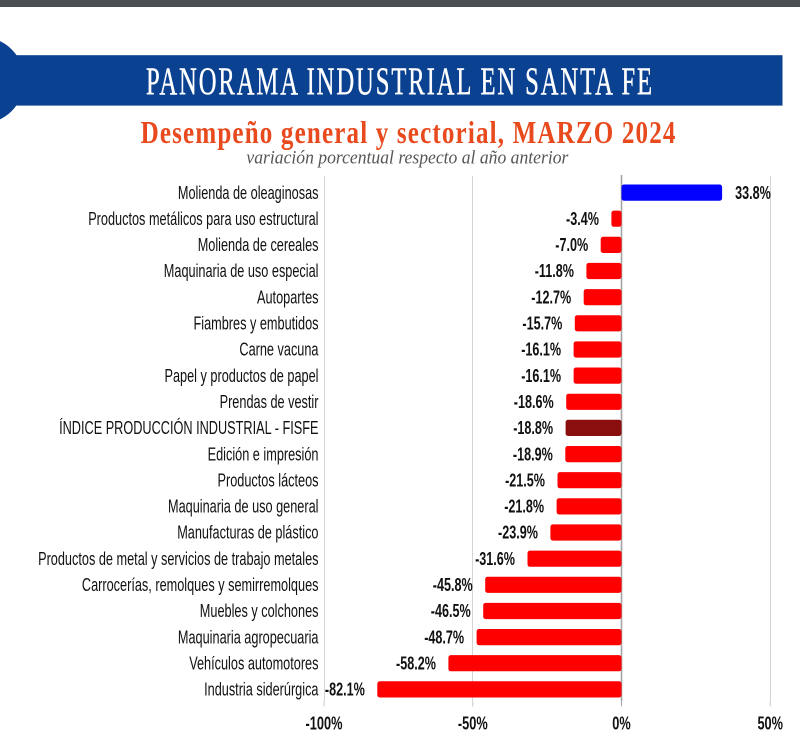  Describe the element at coordinates (525, 480) in the screenshot. I see `svg-text: -21.5%` at that location.